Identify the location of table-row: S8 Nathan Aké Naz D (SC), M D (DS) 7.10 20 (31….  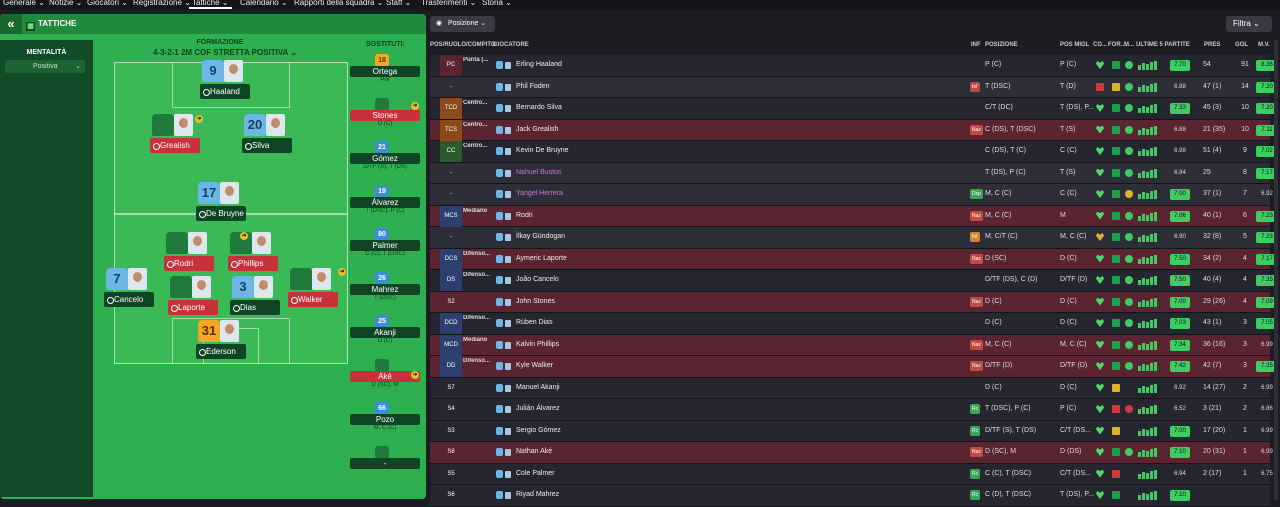
(851, 453).